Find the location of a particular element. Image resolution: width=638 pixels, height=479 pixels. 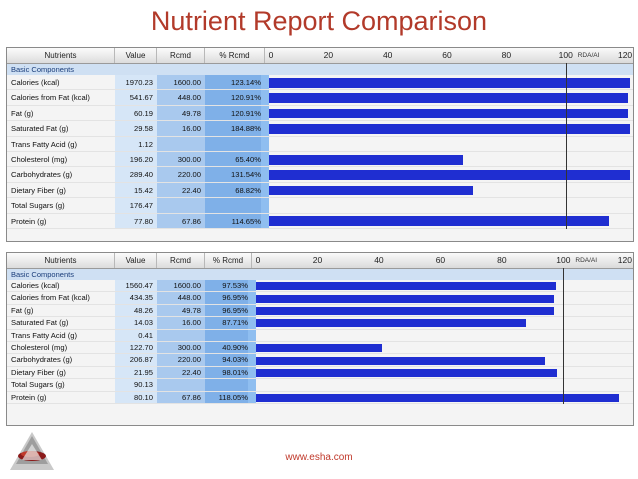

nutrient-value: 48.26 is located at coordinates (143, 310).